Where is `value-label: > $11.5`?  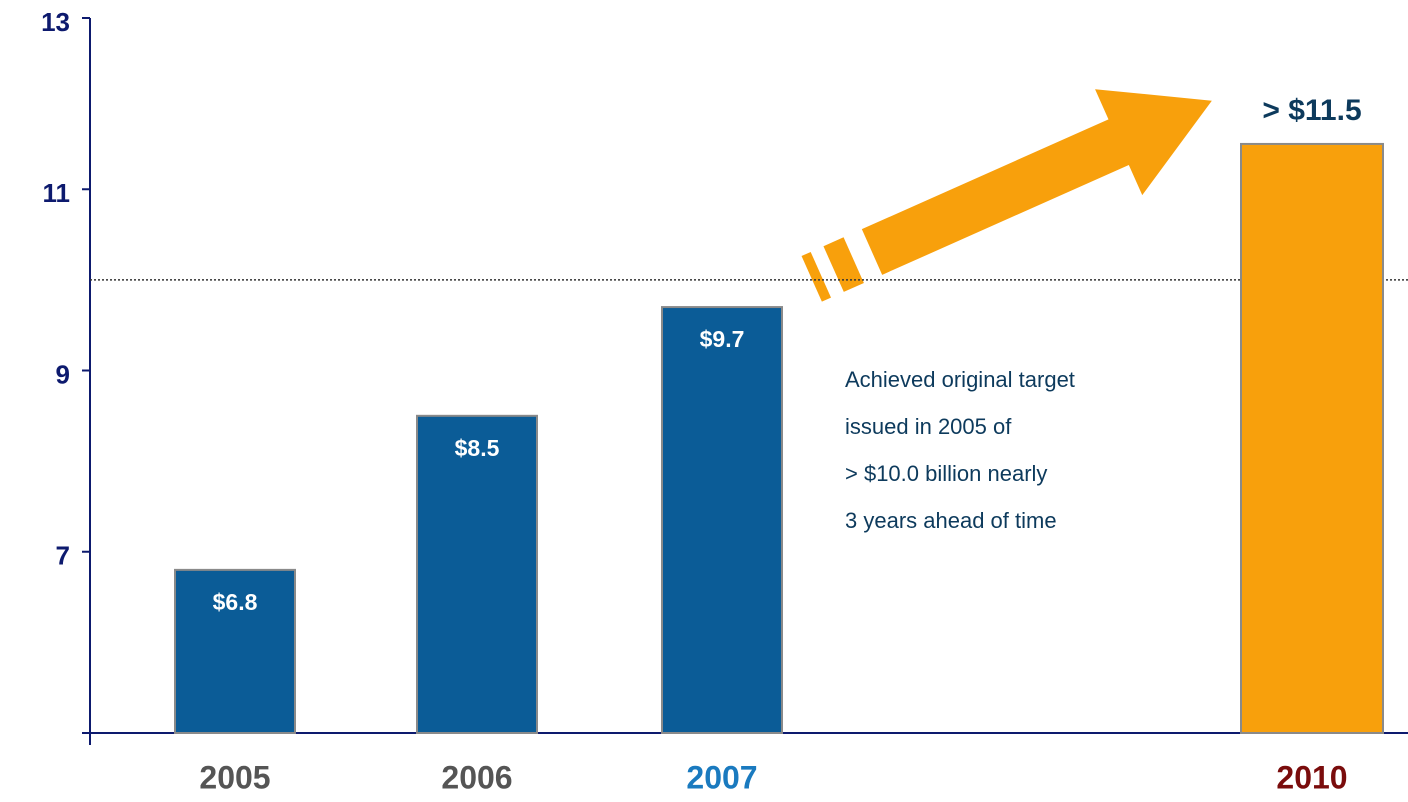
value-label: > $11.5 is located at coordinates (1311, 110).